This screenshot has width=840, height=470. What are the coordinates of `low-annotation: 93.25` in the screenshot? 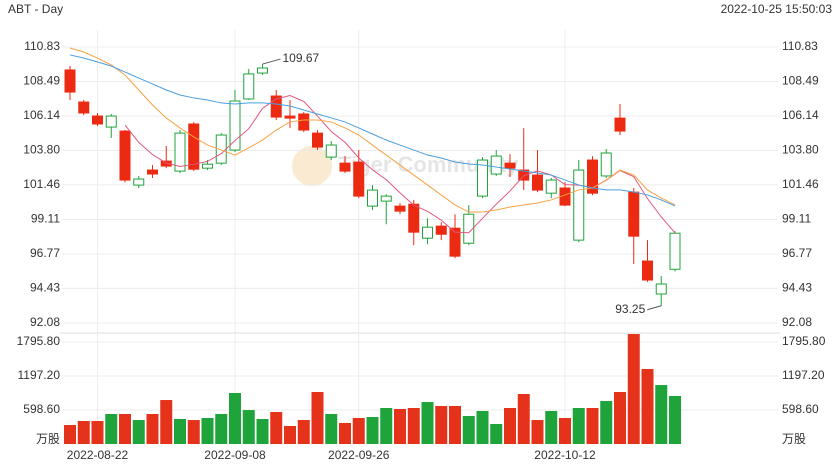 It's located at (630, 309).